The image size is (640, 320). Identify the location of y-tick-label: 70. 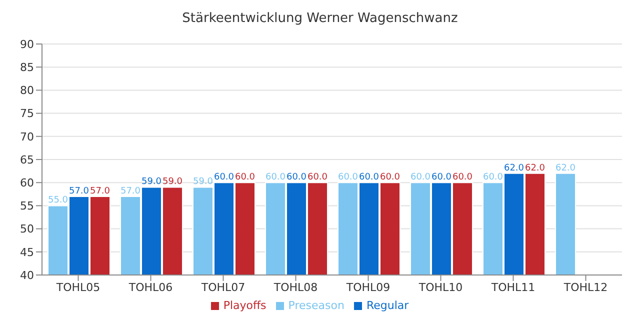
(27, 137).